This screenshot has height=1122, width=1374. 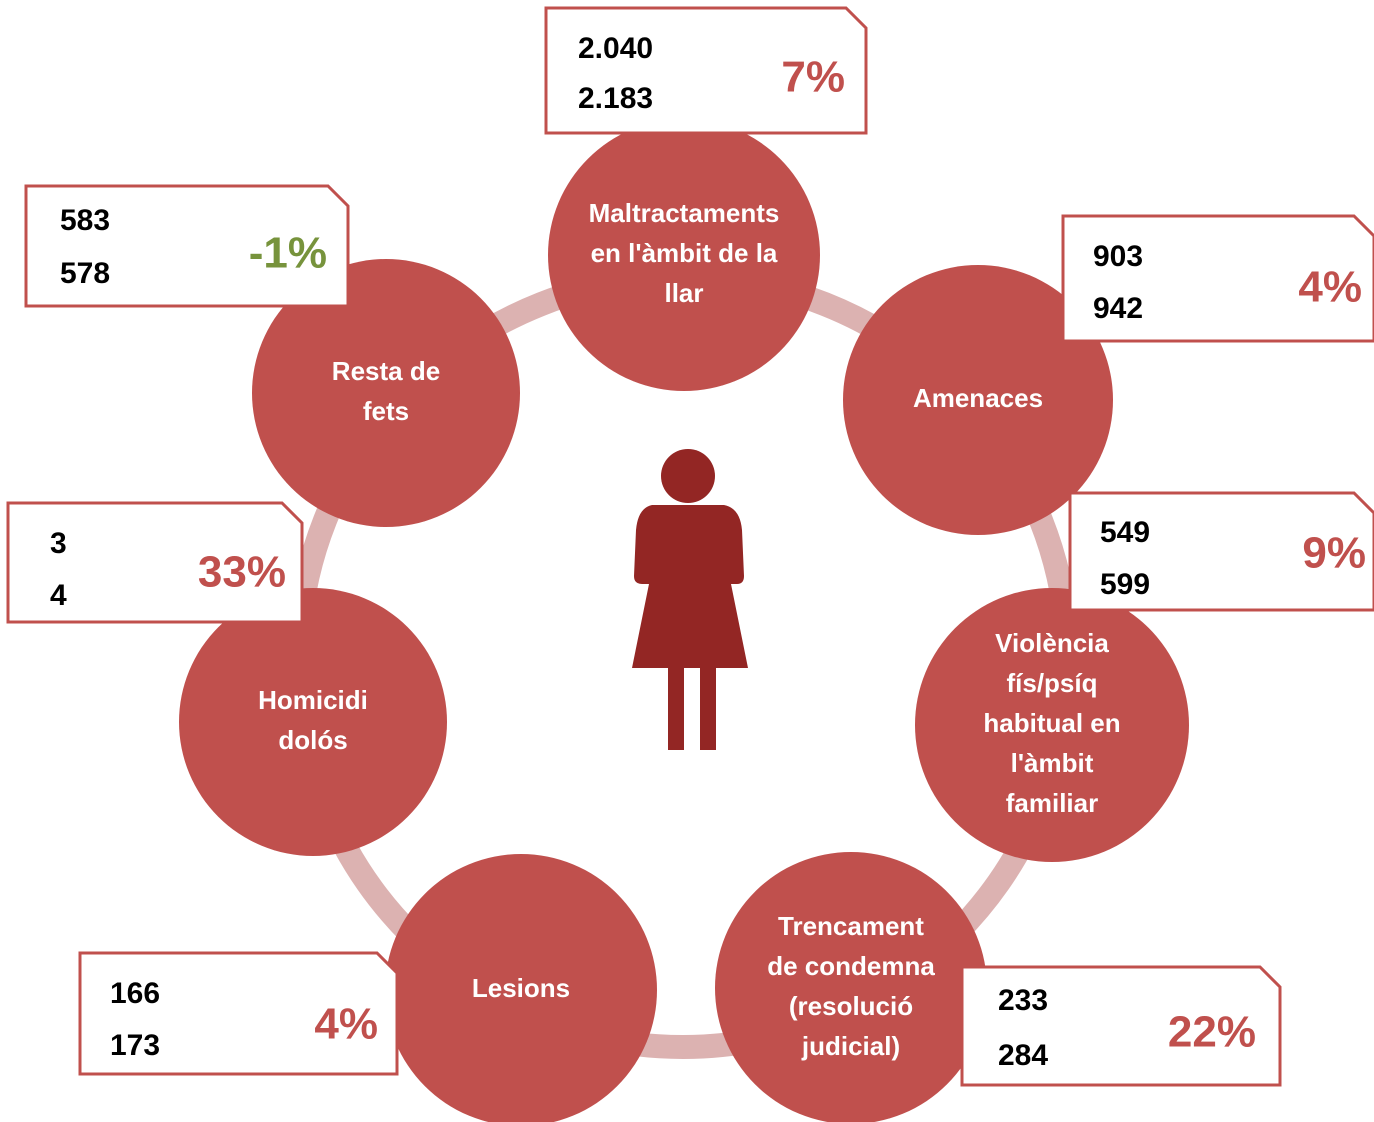 I want to click on category-label: judicial), so click(x=850, y=1046).